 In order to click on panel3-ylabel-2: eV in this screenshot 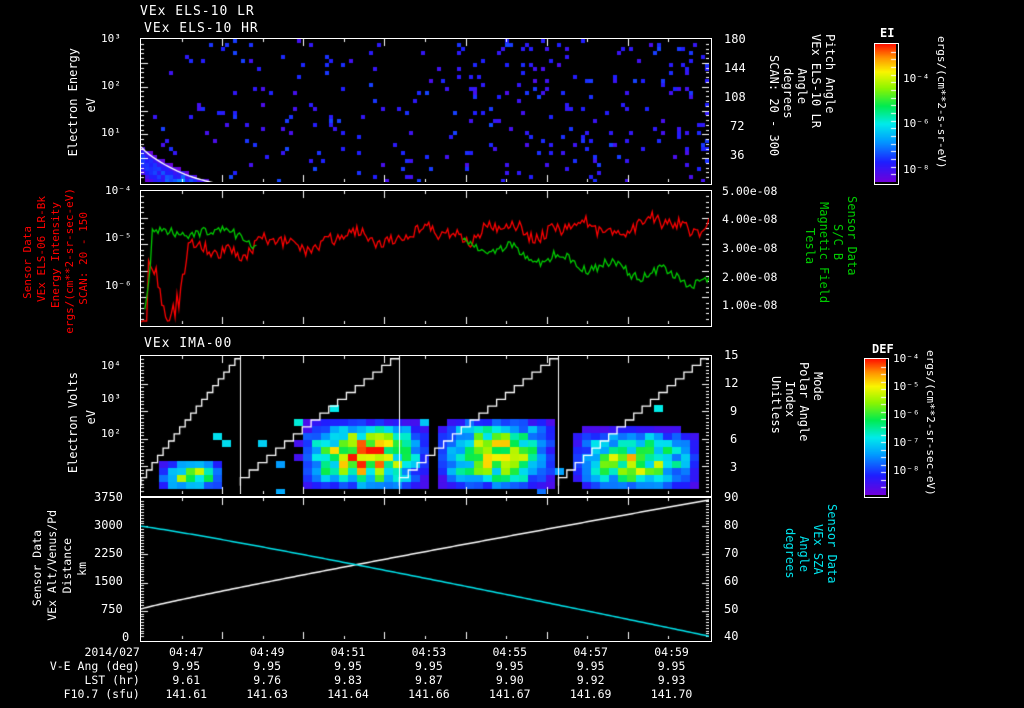, I will do `click(91, 417)`.